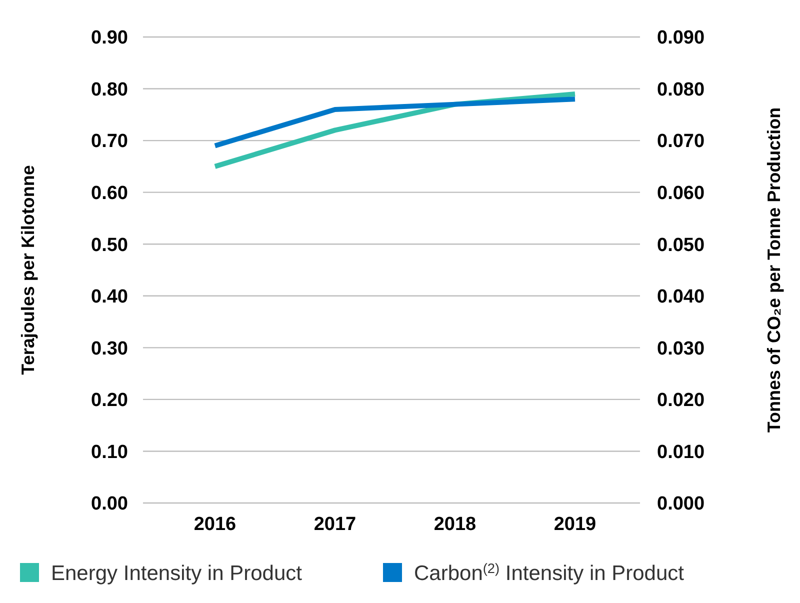 The width and height of the screenshot is (800, 603). What do you see at coordinates (774, 270) in the screenshot?
I see `y2-axis-title: Tonnes of CO₂e per Tonne Production` at bounding box center [774, 270].